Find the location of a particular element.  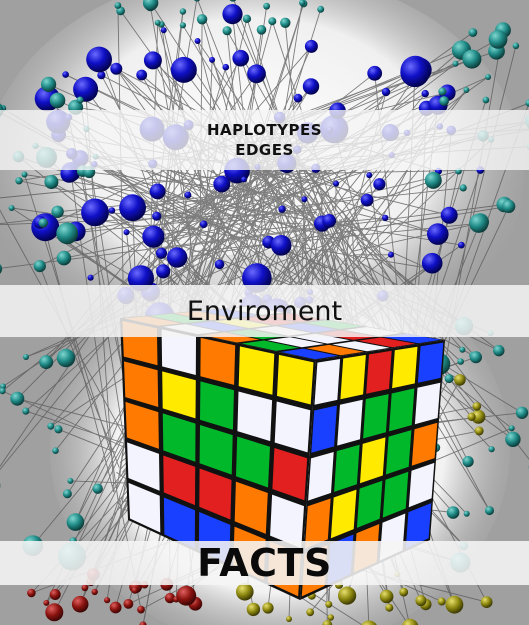

edges-title: EDGES is located at coordinates (264, 150).